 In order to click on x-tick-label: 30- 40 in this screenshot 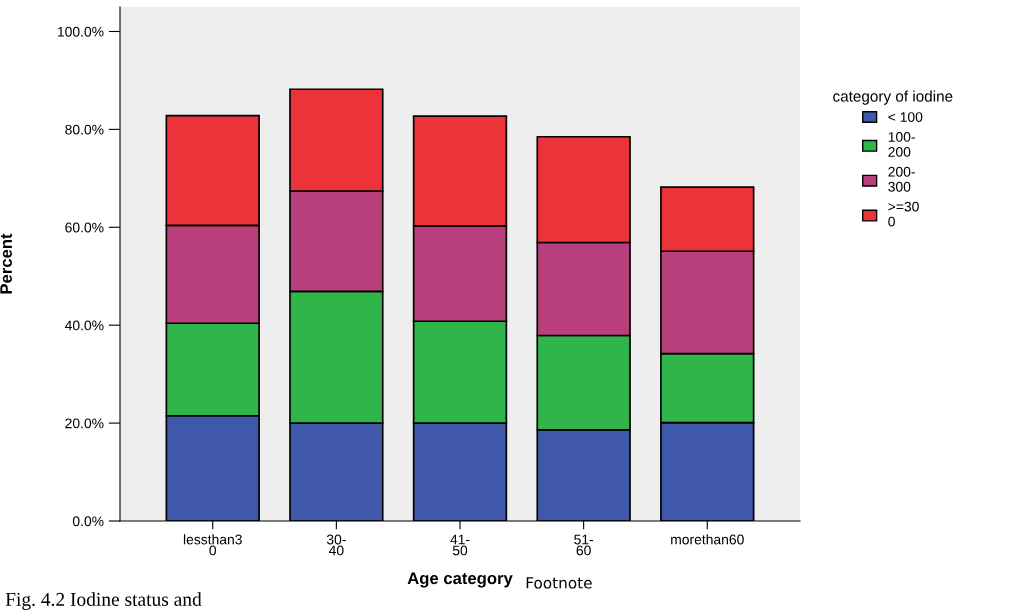, I will do `click(336, 545)`.